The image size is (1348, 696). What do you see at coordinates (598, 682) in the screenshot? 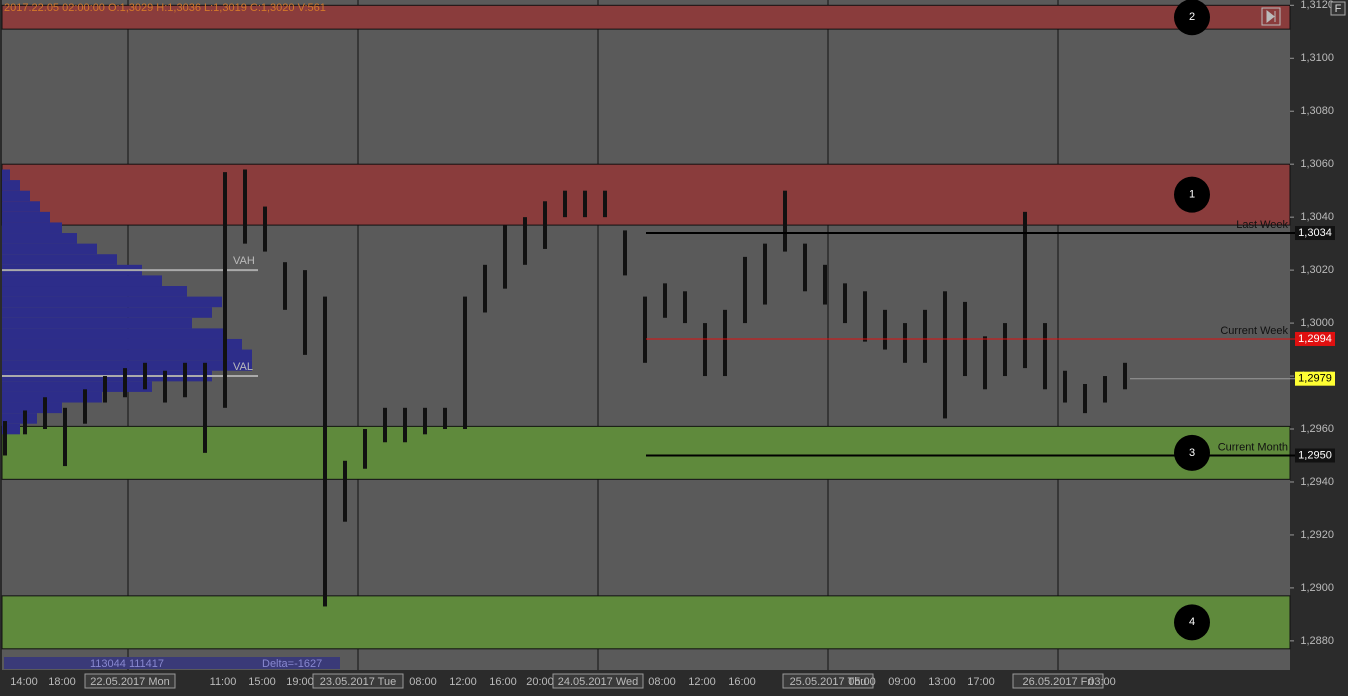
I see `x-tick-label: 24.05.2017 Wed` at bounding box center [598, 682].